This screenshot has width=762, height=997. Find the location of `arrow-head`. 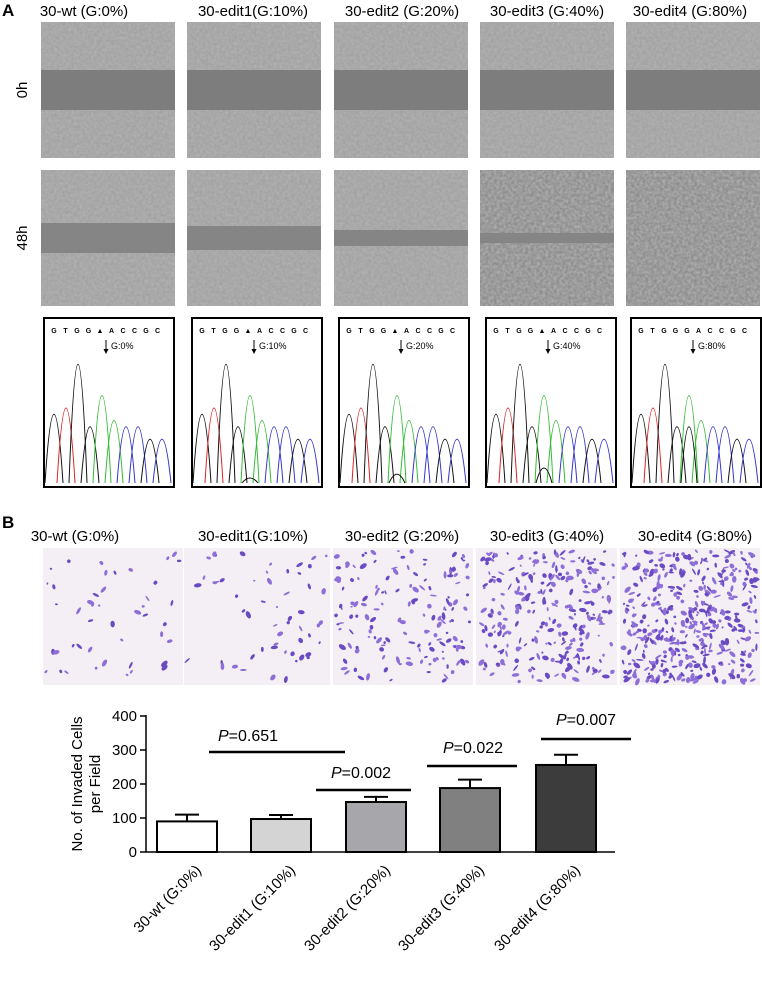

arrow-head is located at coordinates (401, 351).